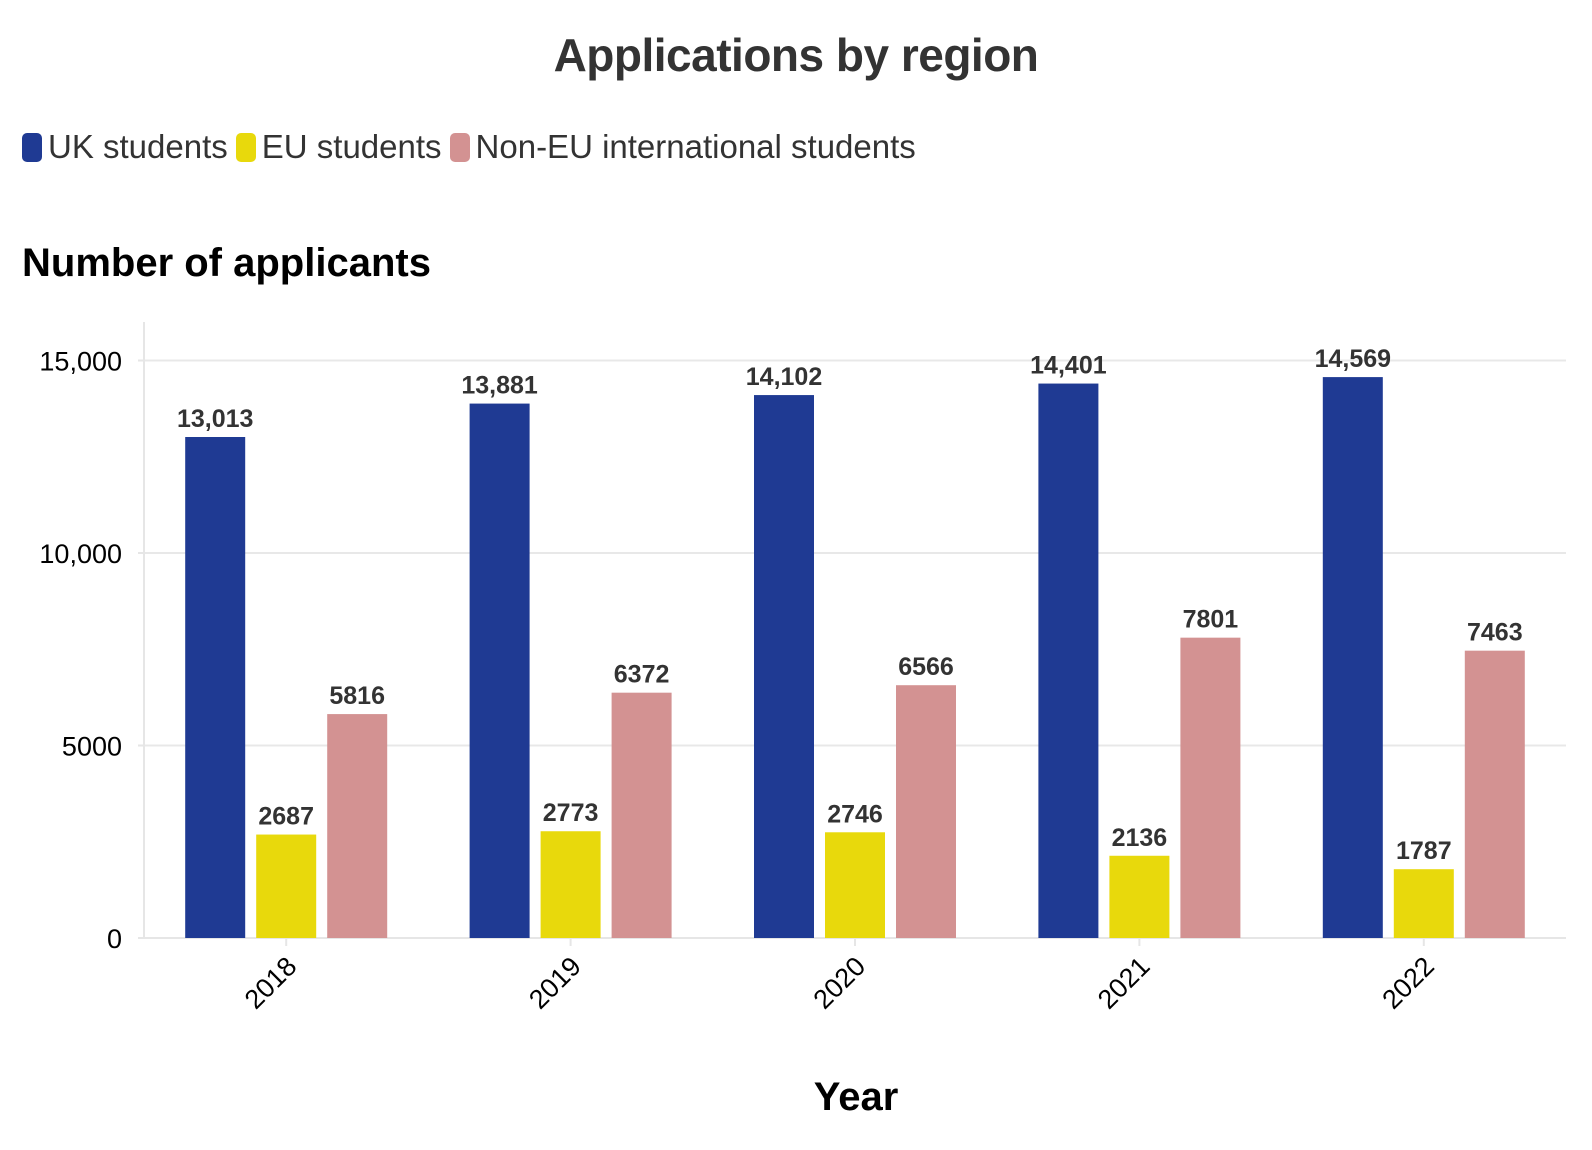 The height and width of the screenshot is (1150, 1592). Describe the element at coordinates (1068, 660) in the screenshot. I see `bar-uk-students-2021` at that location.